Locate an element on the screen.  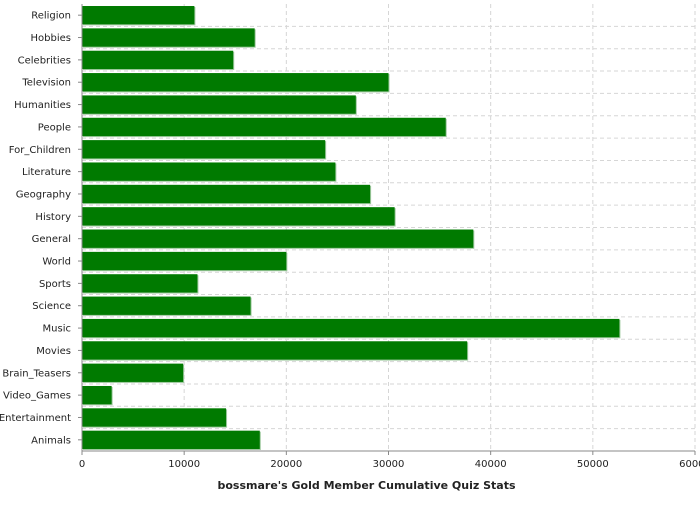
category-label: Television is located at coordinates (46, 83).